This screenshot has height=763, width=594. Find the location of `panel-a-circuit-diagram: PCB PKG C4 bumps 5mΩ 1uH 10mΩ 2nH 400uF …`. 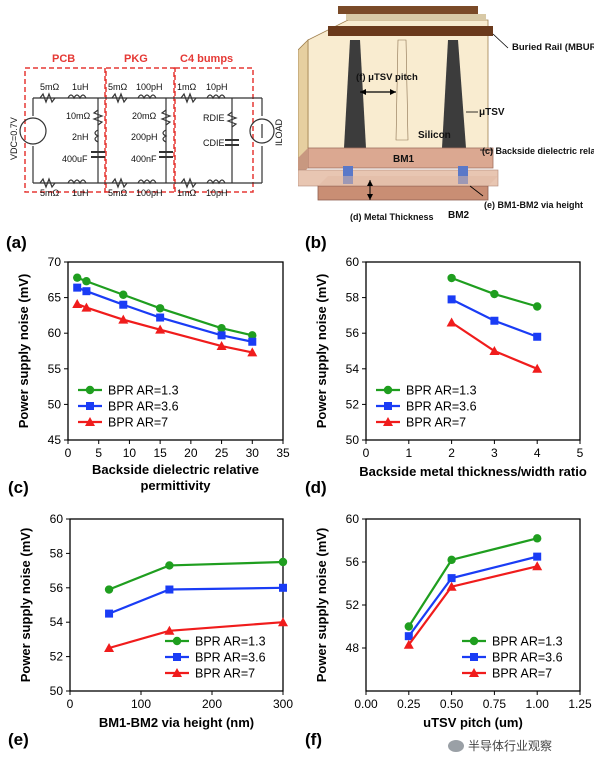

panel-a-circuit-diagram: PCB PKG C4 bumps 5mΩ 1uH 10mΩ 2nH 400uF … is located at coordinates (146, 125).